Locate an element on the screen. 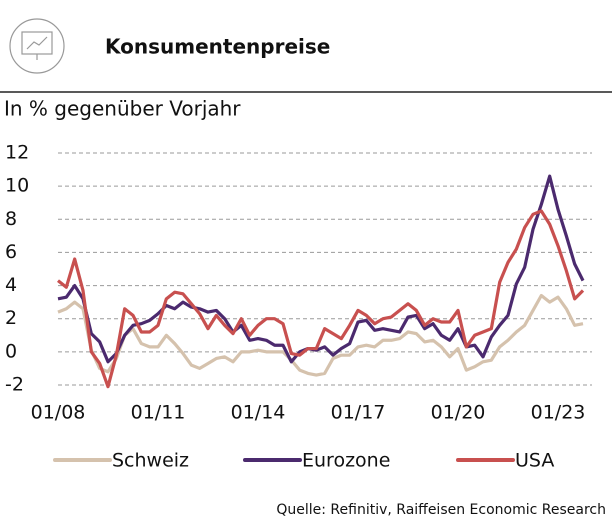  y-tick-label: 4 is located at coordinates (11, 285).